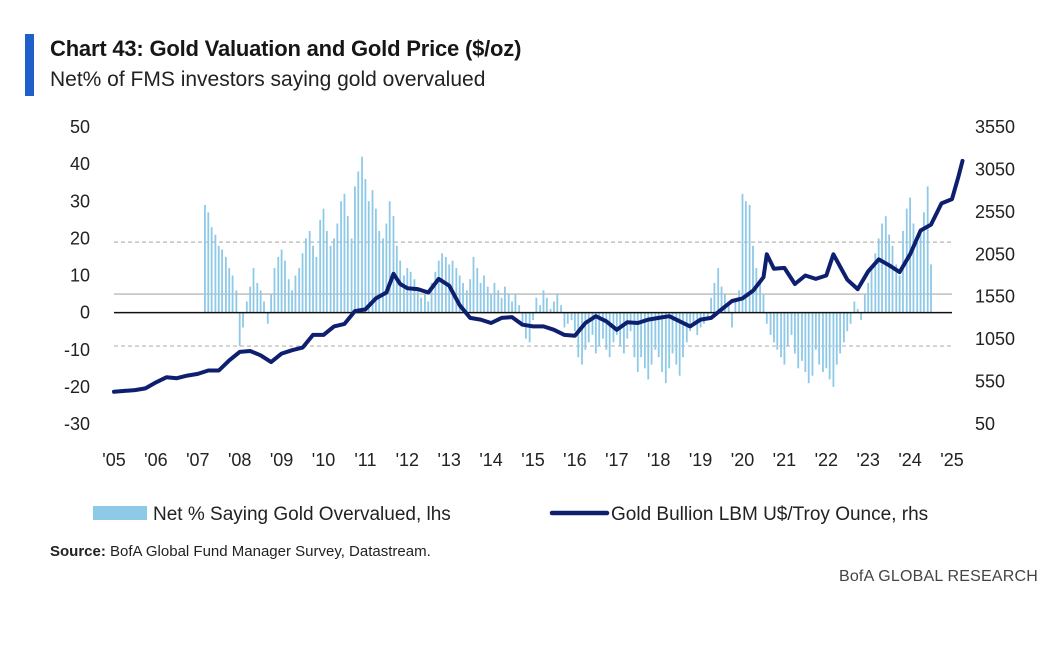 This screenshot has width=1064, height=652. Describe the element at coordinates (80, 164) in the screenshot. I see `left-axis-tick-label: 40` at that location.